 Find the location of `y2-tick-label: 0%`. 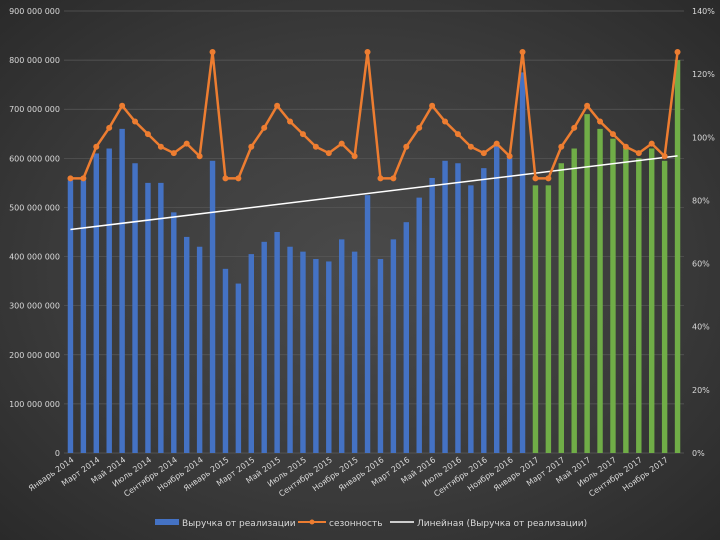

y2-tick-label: 0% is located at coordinates (698, 453).